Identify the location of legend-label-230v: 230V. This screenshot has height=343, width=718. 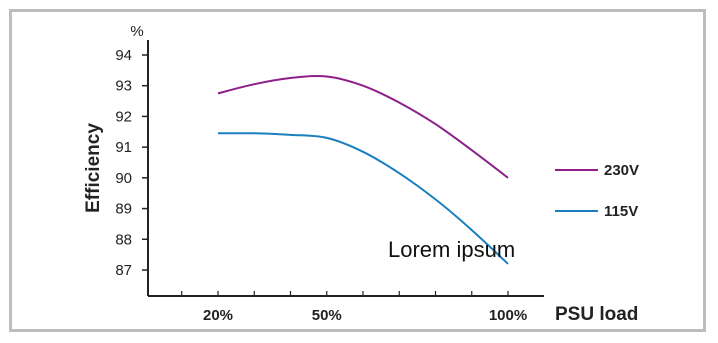
(621, 170).